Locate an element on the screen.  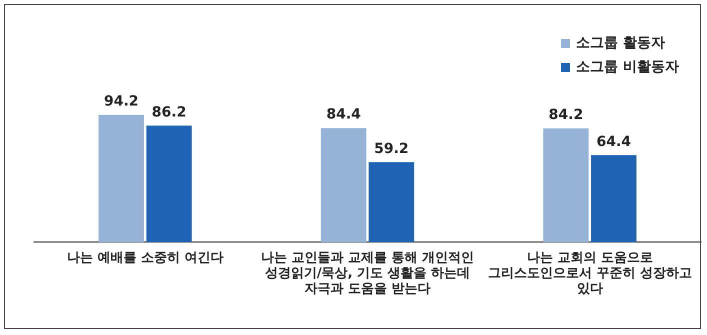
data-label: 94.2 is located at coordinates (121, 101).